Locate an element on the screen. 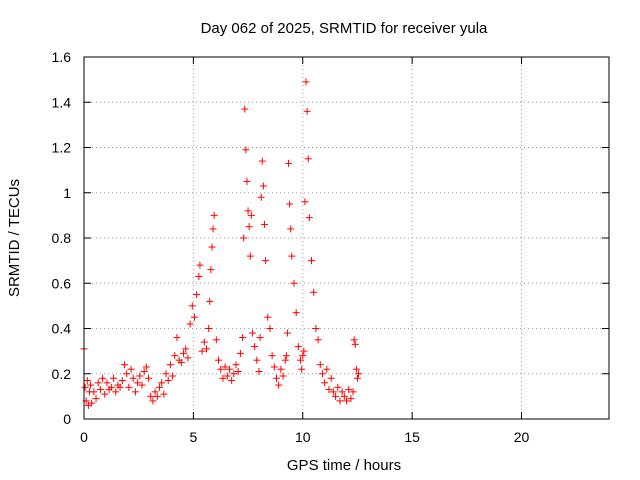  y-tick-label: 0.6 is located at coordinates (62, 283).